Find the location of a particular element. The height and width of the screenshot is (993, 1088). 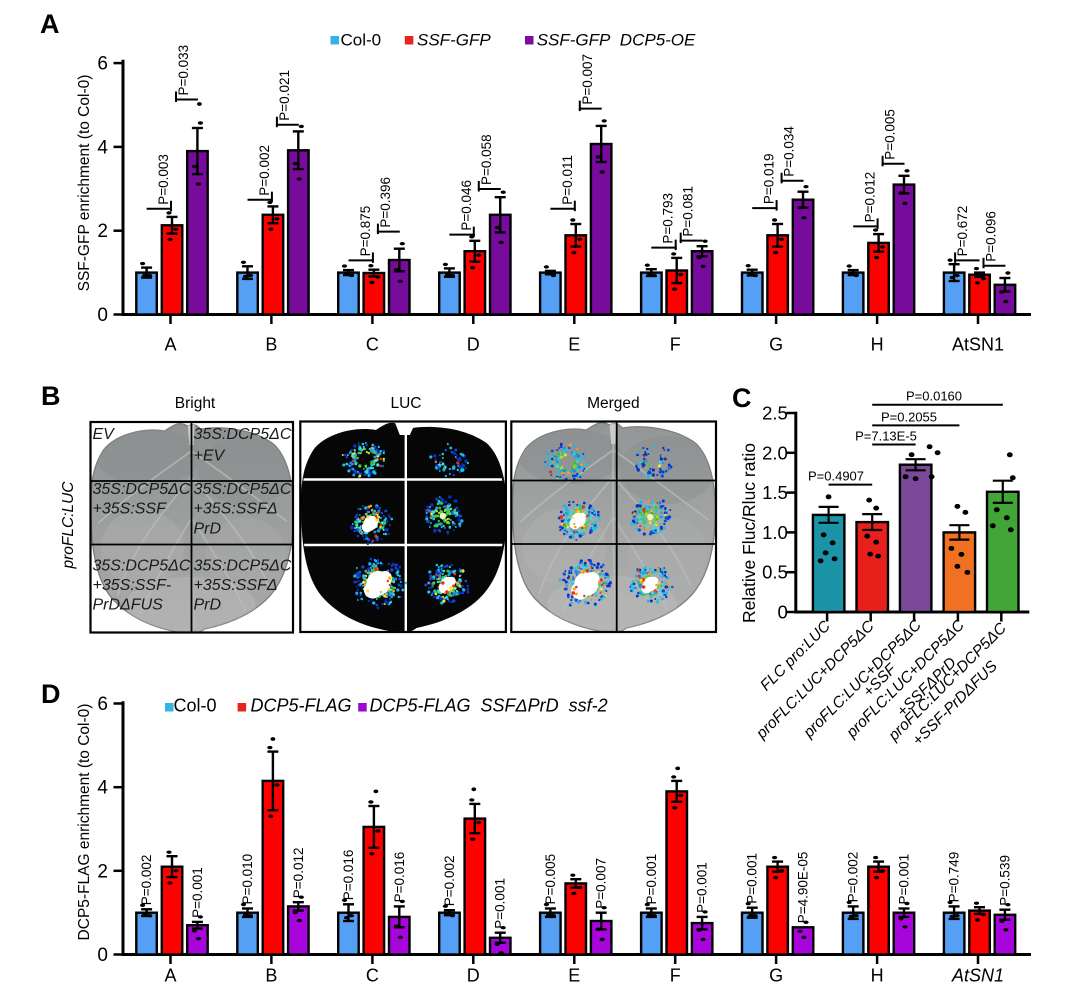

svg-text: P=0.4907 is located at coordinates (836, 476).